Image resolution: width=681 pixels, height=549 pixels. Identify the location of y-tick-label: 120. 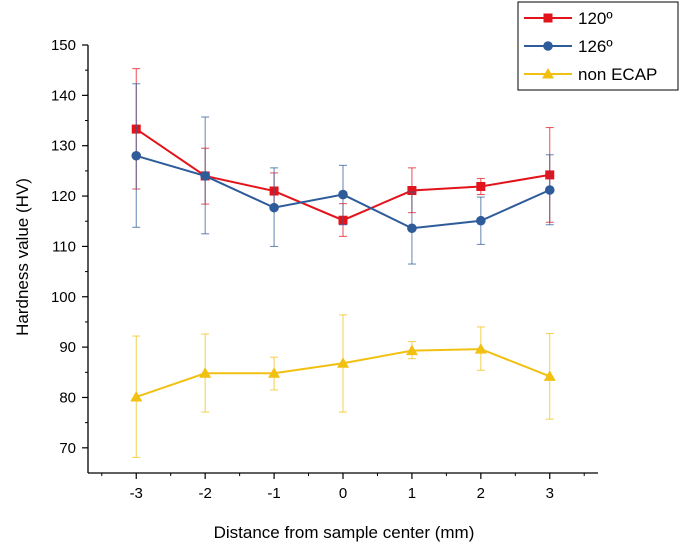
(63, 196).